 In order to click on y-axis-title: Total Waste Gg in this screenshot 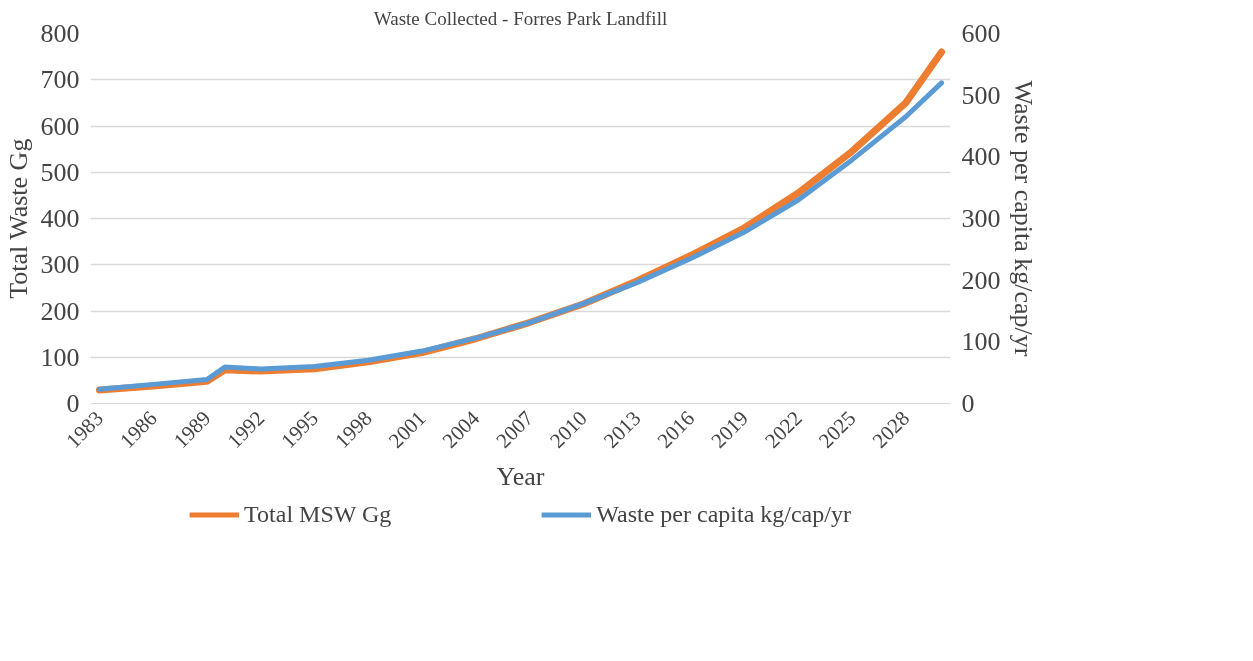, I will do `click(18, 218)`.